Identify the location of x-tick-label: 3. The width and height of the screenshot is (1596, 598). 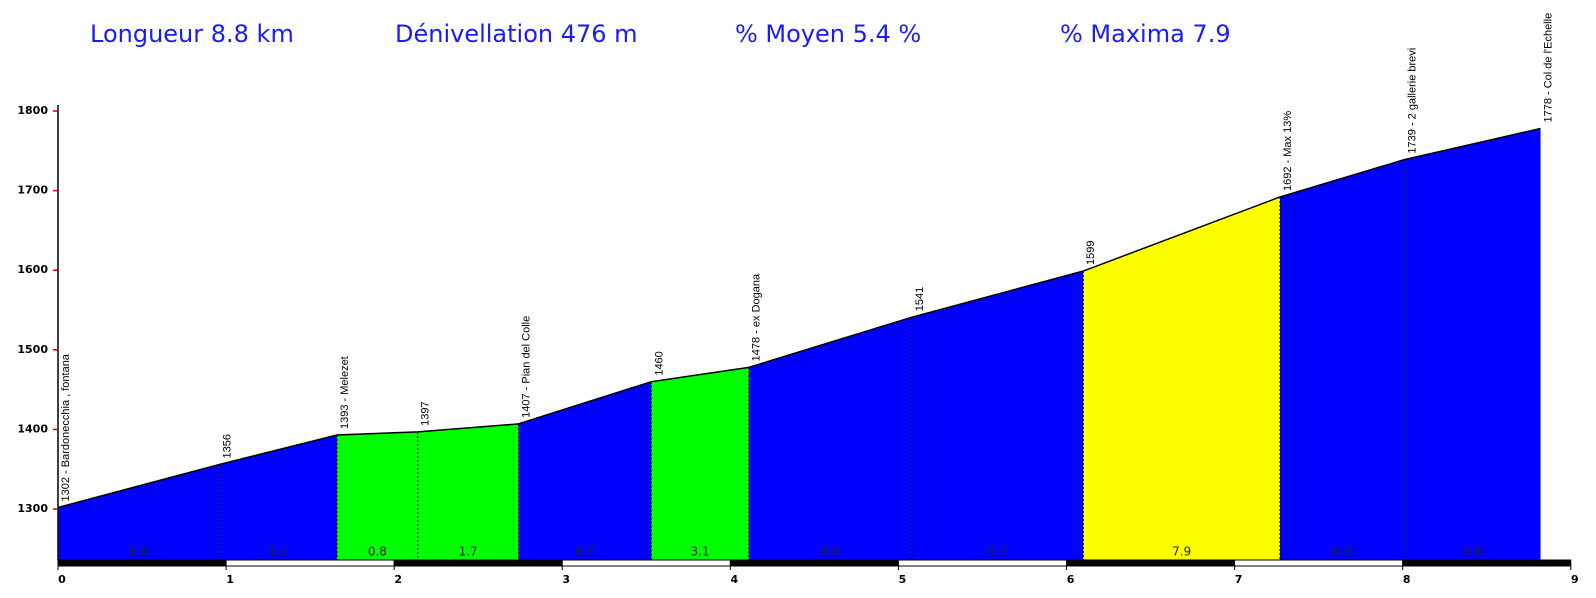
(566, 579).